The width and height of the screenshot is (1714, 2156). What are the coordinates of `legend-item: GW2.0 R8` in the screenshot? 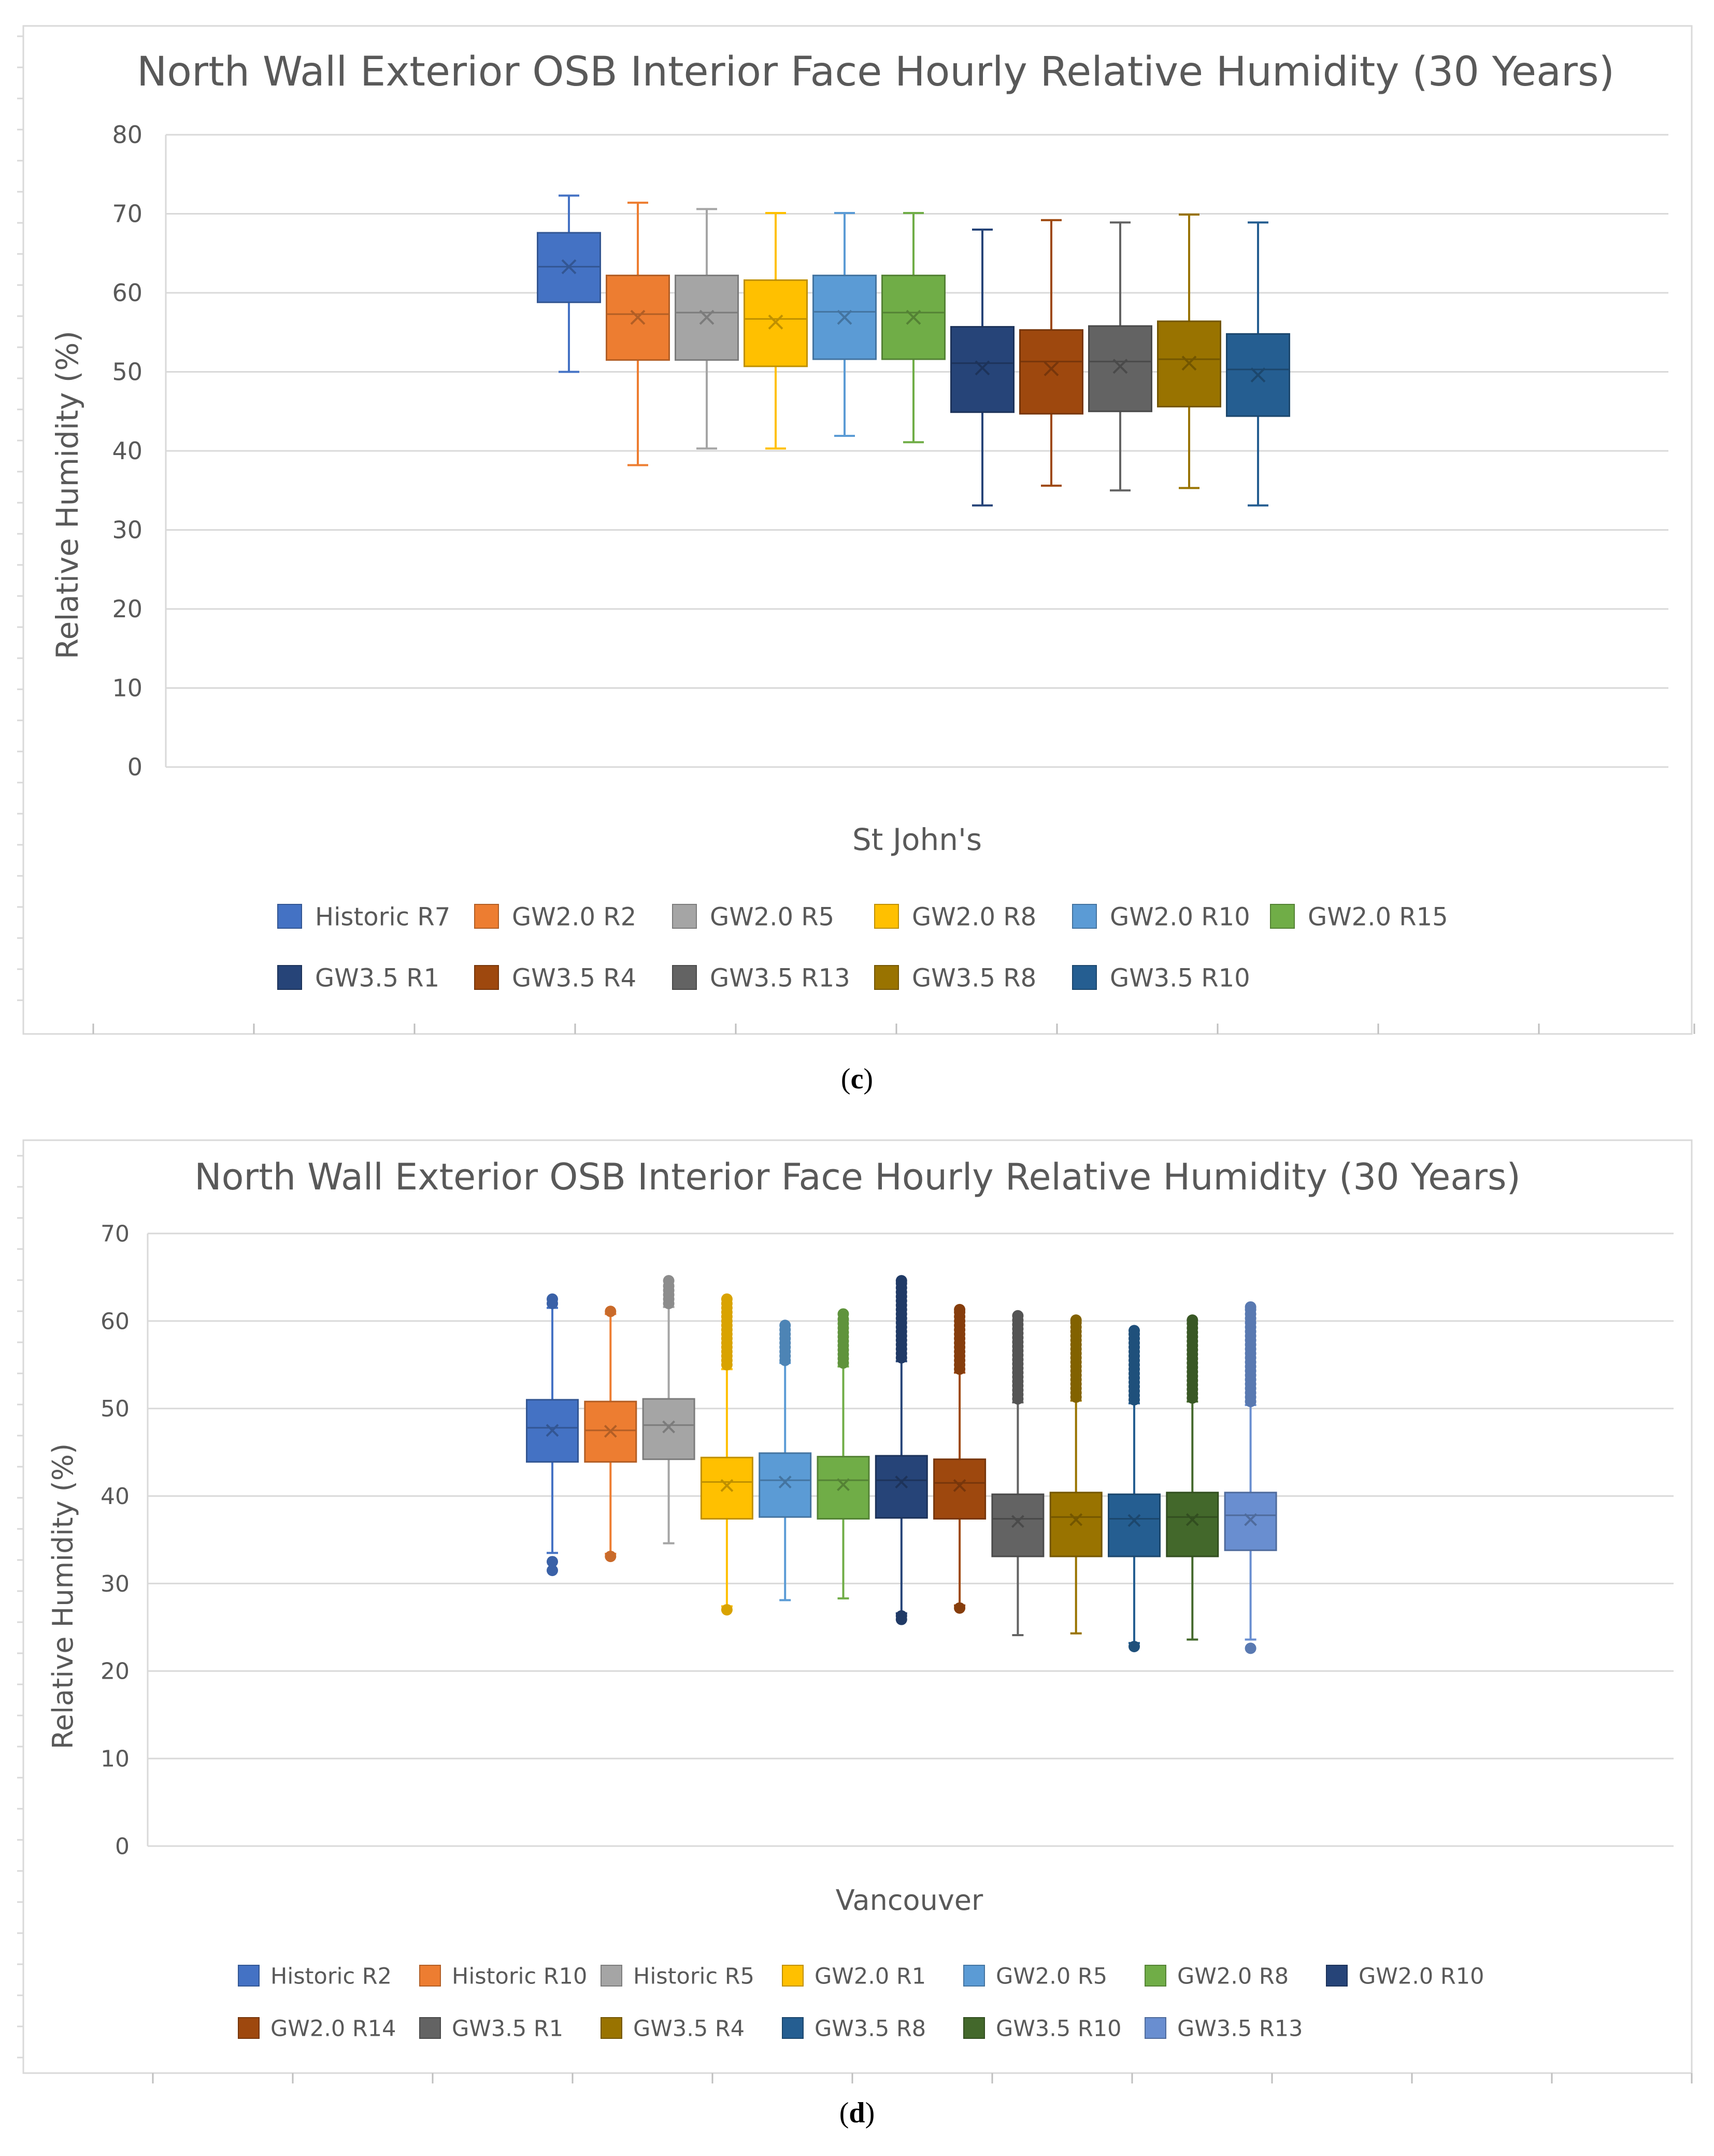 It's located at (955, 917).